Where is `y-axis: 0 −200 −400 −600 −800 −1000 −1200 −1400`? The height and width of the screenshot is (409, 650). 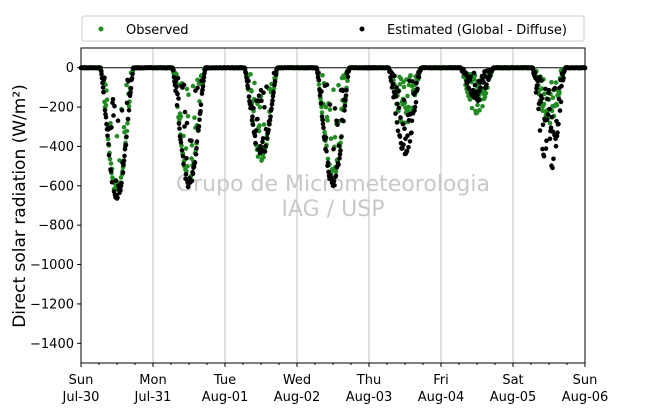 y-axis: 0 −200 −400 −600 −800 −1000 −1200 −1400 is located at coordinates (55, 206).